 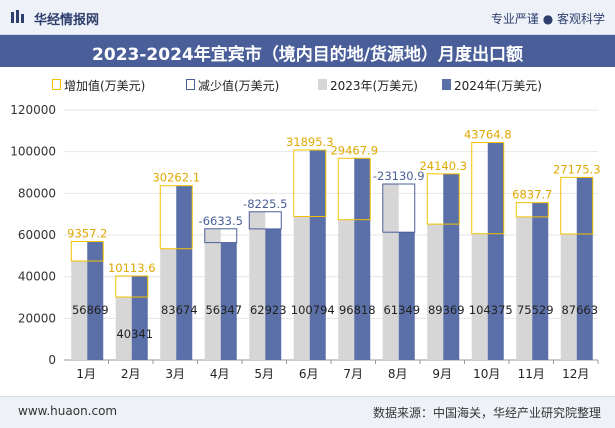 I want to click on legend-label-increase: 增加值(万美元), so click(x=105, y=86).